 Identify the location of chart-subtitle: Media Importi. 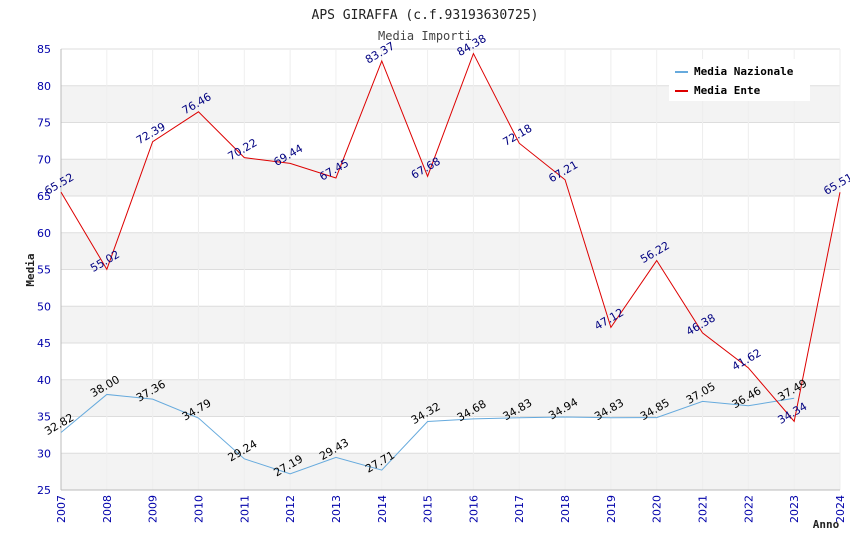
(425, 36).